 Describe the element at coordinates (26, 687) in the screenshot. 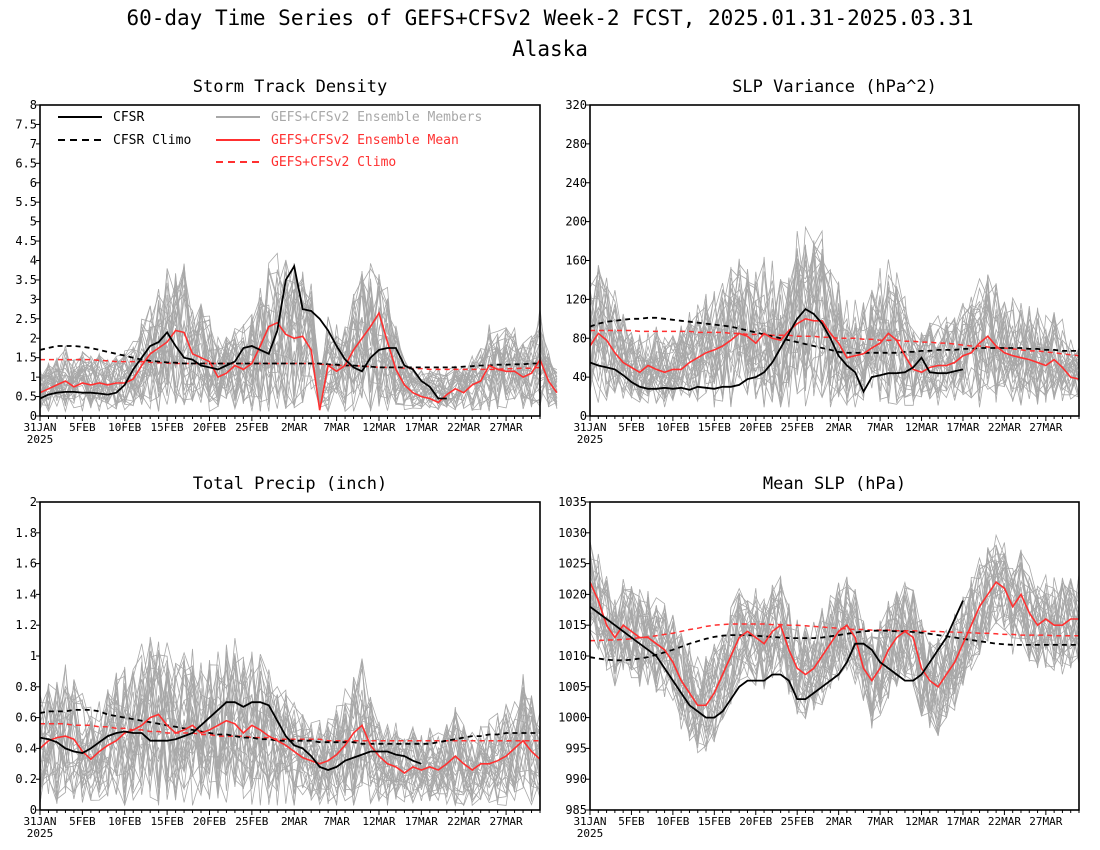

I see `y-tick-label: 0.8` at that location.